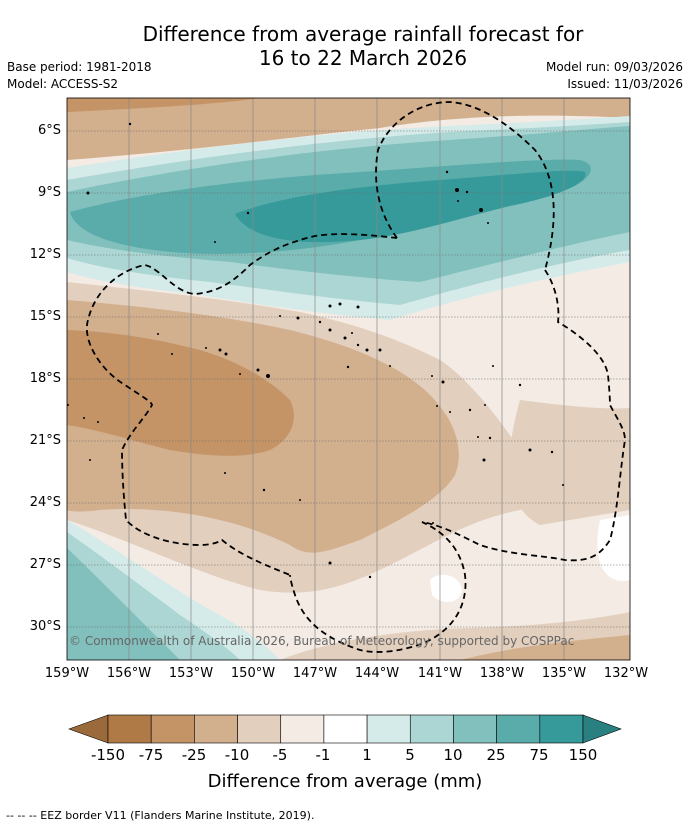  Describe the element at coordinates (613, 548) in the screenshot. I see `contour-white-right` at that location.